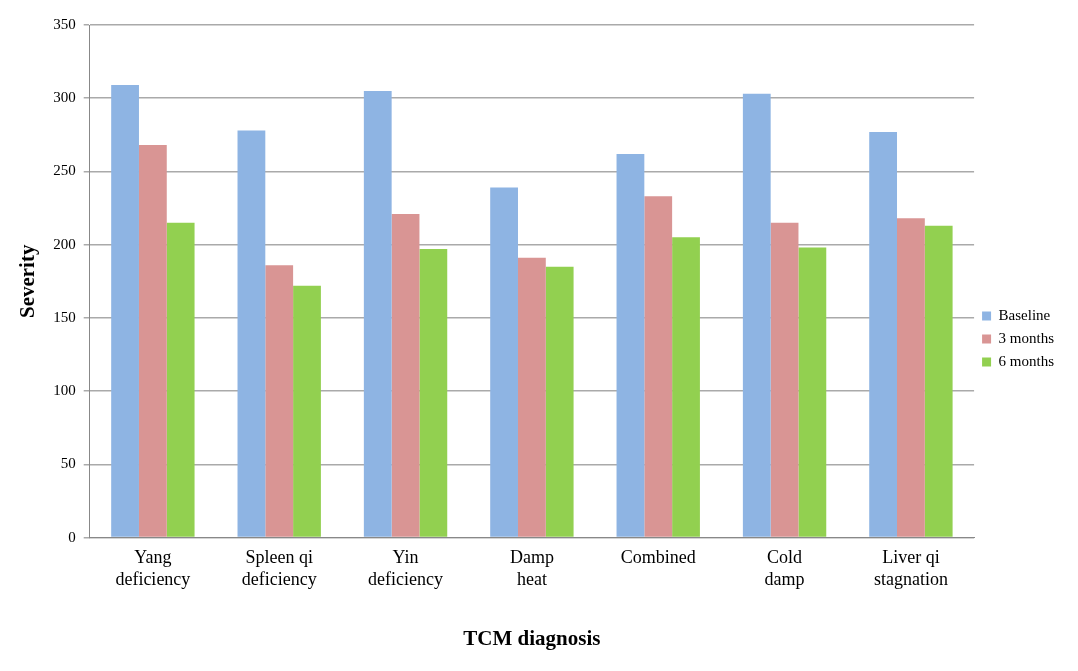  I want to click on y-tick-label: 150, so click(64, 316).